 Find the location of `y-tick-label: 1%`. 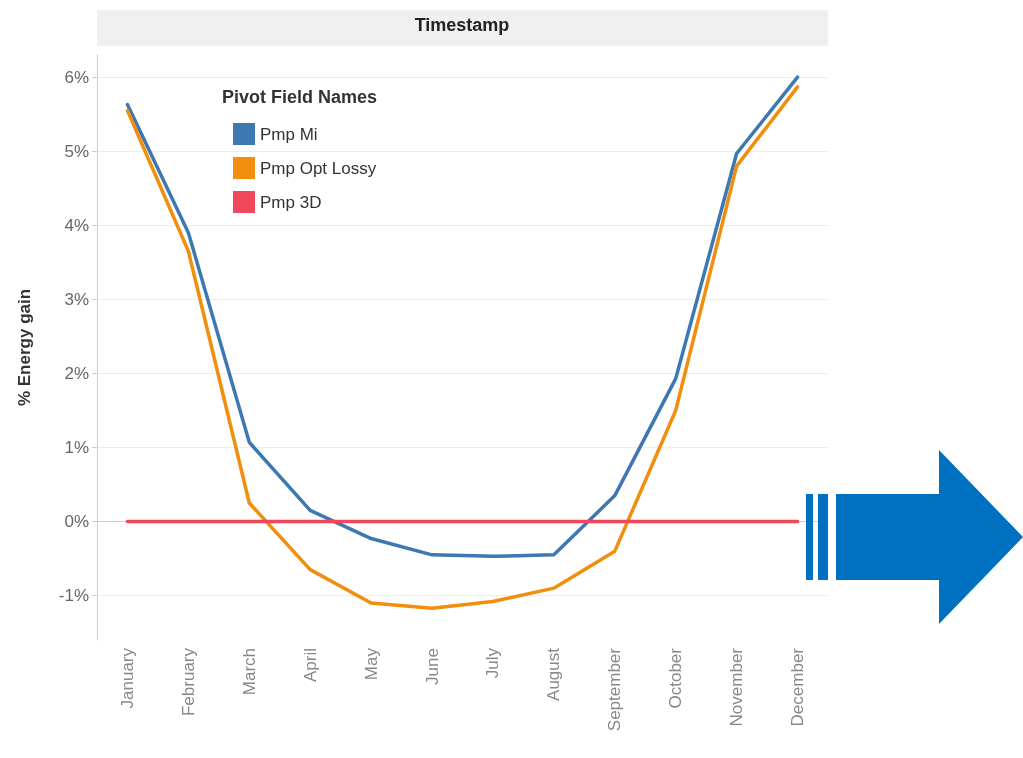

y-tick-label: 1% is located at coordinates (76, 447).